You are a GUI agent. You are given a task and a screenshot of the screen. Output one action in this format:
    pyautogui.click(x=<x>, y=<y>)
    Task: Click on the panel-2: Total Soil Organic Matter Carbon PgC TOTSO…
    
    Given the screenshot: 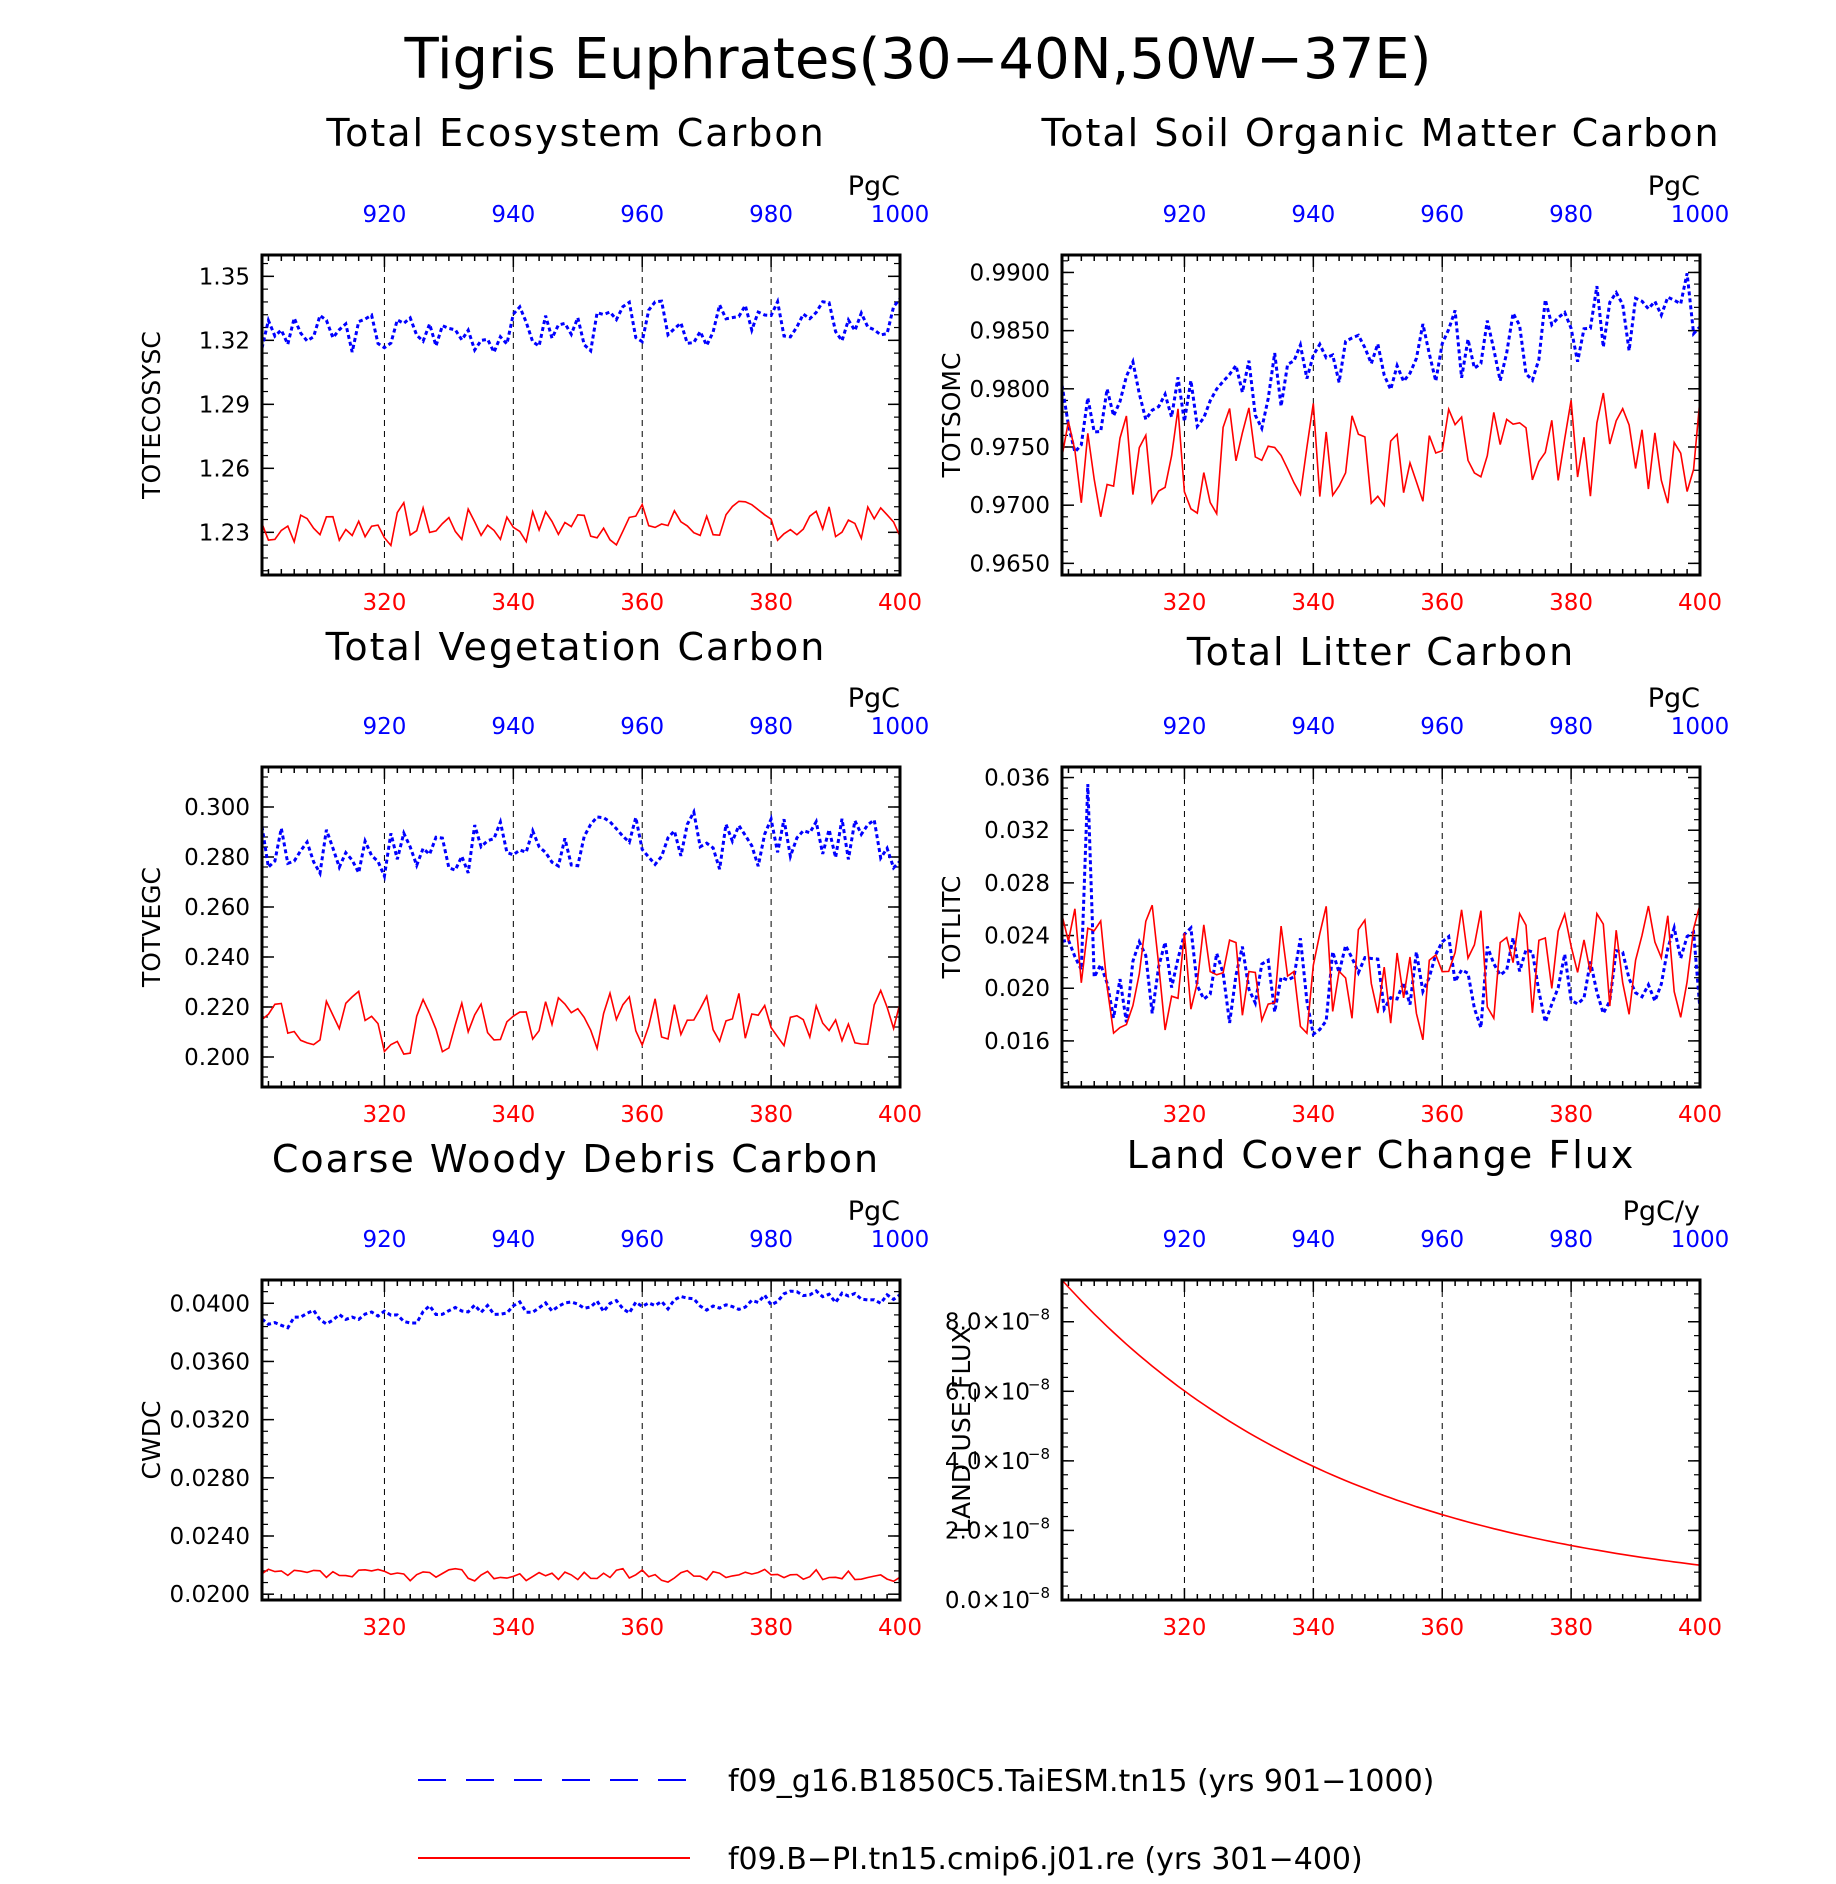 What is the action you would take?
    pyautogui.click(x=1333, y=363)
    